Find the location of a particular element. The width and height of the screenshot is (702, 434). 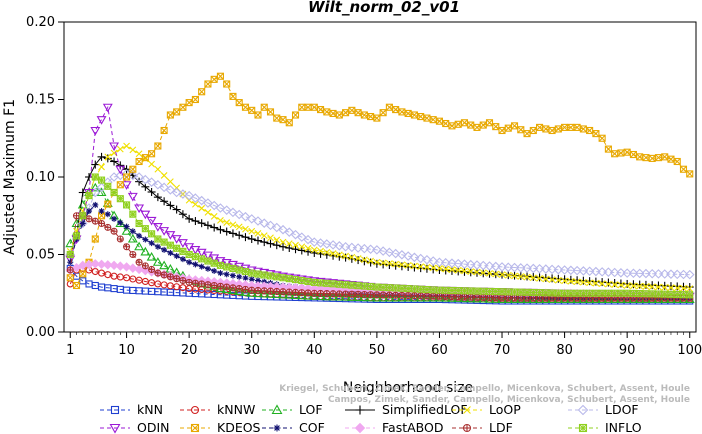

legend-marker is located at coordinates (277, 428).